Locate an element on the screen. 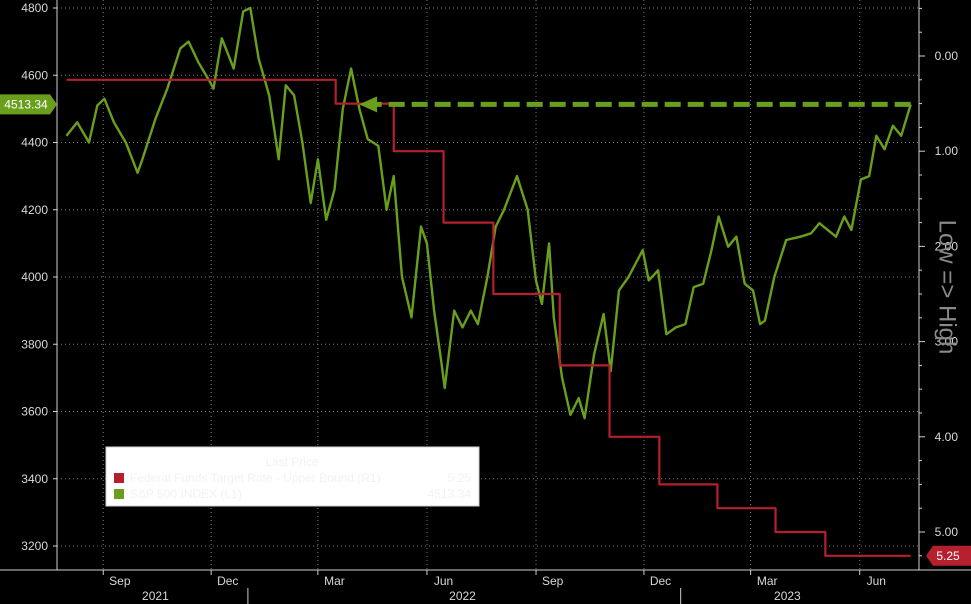 This screenshot has width=971, height=604. annotation-arrowhead is located at coordinates (368, 104).